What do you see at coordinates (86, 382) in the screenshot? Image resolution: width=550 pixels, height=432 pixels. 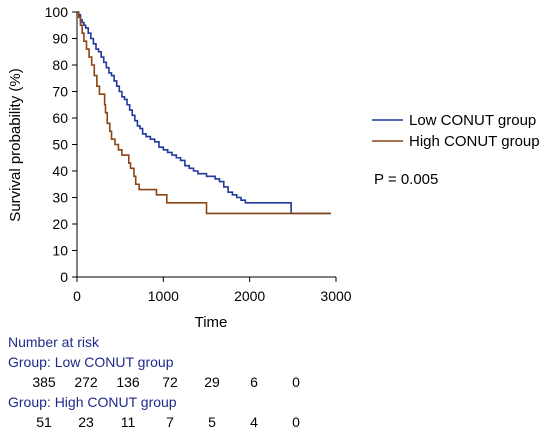 I see `risk-count: 272` at bounding box center [86, 382].